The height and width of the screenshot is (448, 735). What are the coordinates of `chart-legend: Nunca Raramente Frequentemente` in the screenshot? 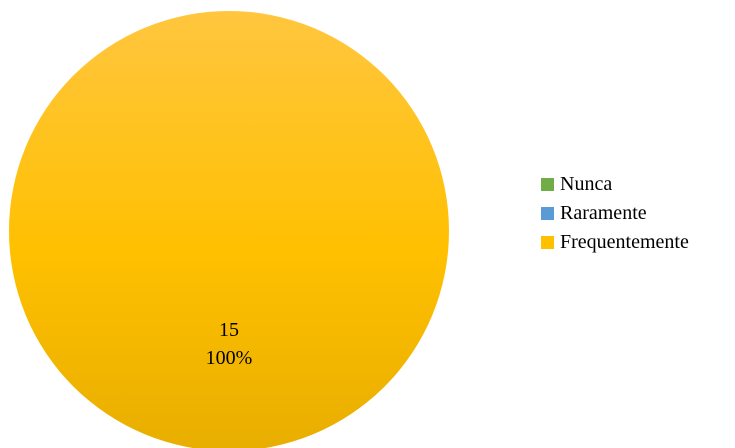 It's located at (615, 215).